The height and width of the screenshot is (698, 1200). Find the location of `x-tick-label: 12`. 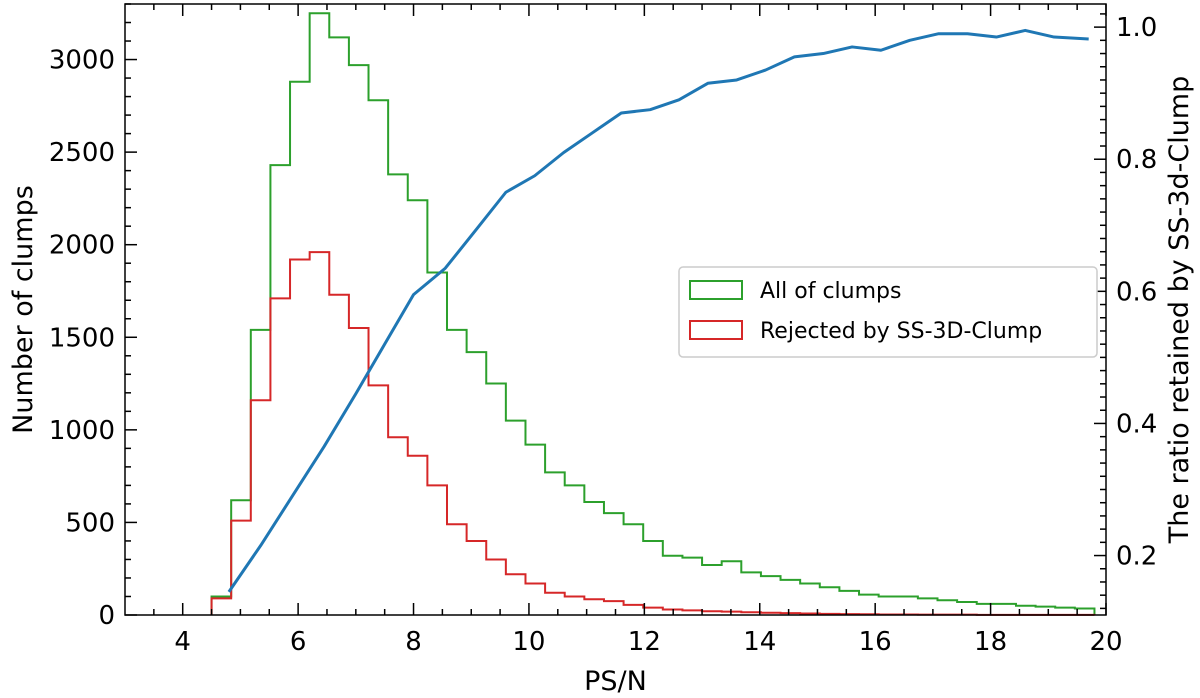

x-tick-label: 12 is located at coordinates (644, 642).